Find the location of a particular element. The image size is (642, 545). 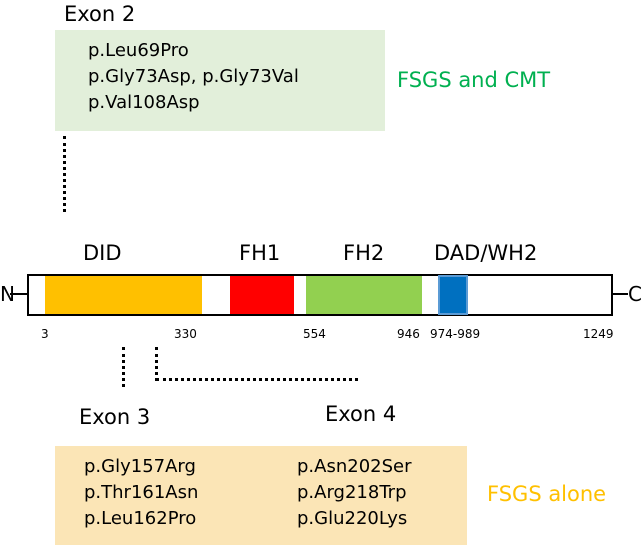

fsgs-cmt-label: FSGS and CMT is located at coordinates (474, 80).